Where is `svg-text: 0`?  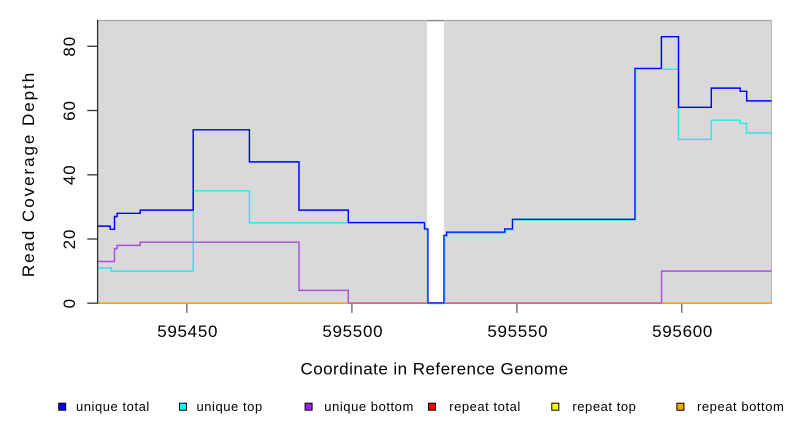 svg-text: 0 is located at coordinates (69, 303).